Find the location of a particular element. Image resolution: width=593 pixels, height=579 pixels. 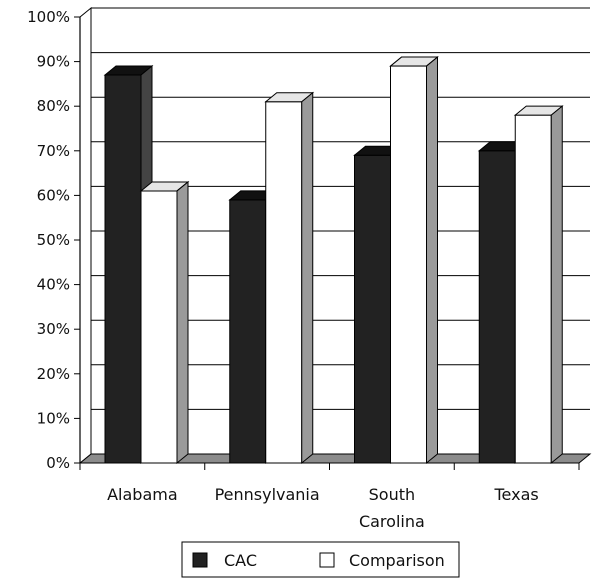

y-tick-label: 20% is located at coordinates (53, 374).